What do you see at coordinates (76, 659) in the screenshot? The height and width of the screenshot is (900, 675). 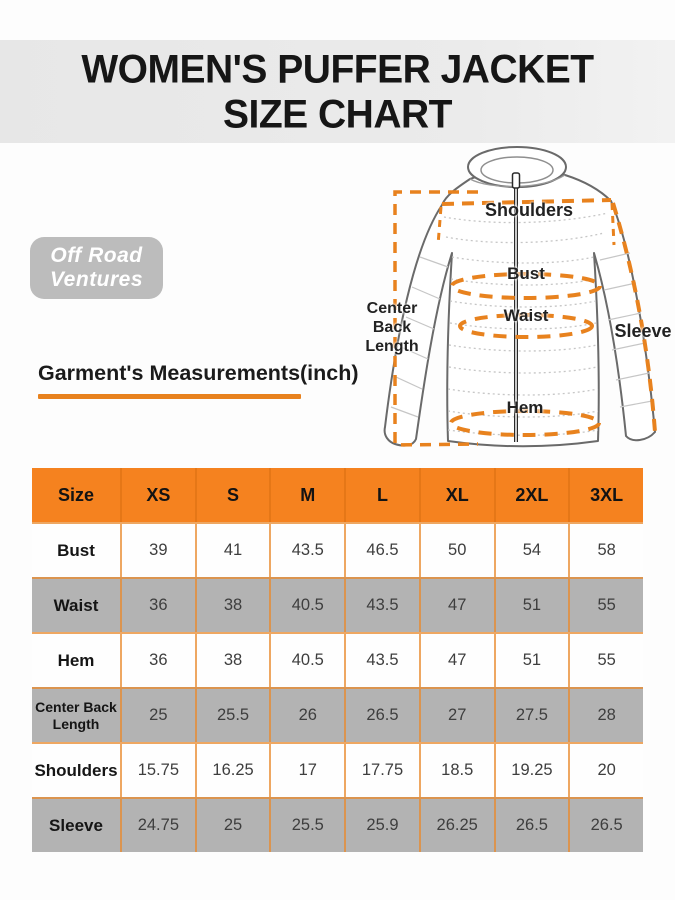 I see `row-label-hem: Hem` at bounding box center [76, 659].